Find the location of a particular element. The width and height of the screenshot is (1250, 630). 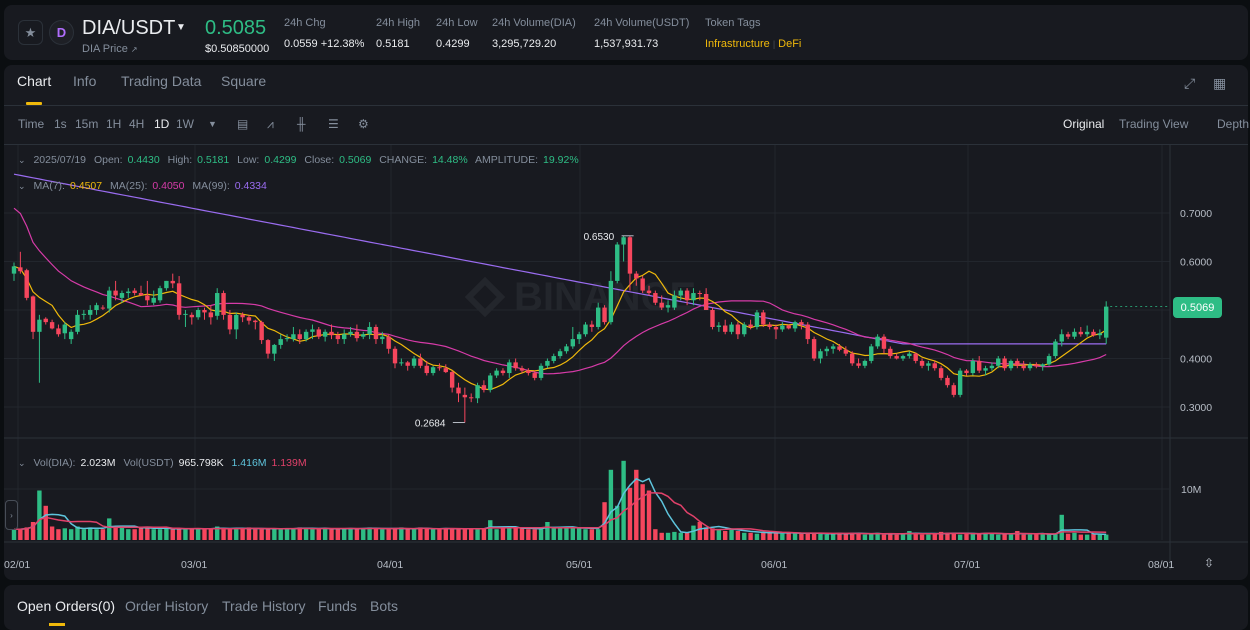

expand-panel-handle: › is located at coordinates (11, 515).